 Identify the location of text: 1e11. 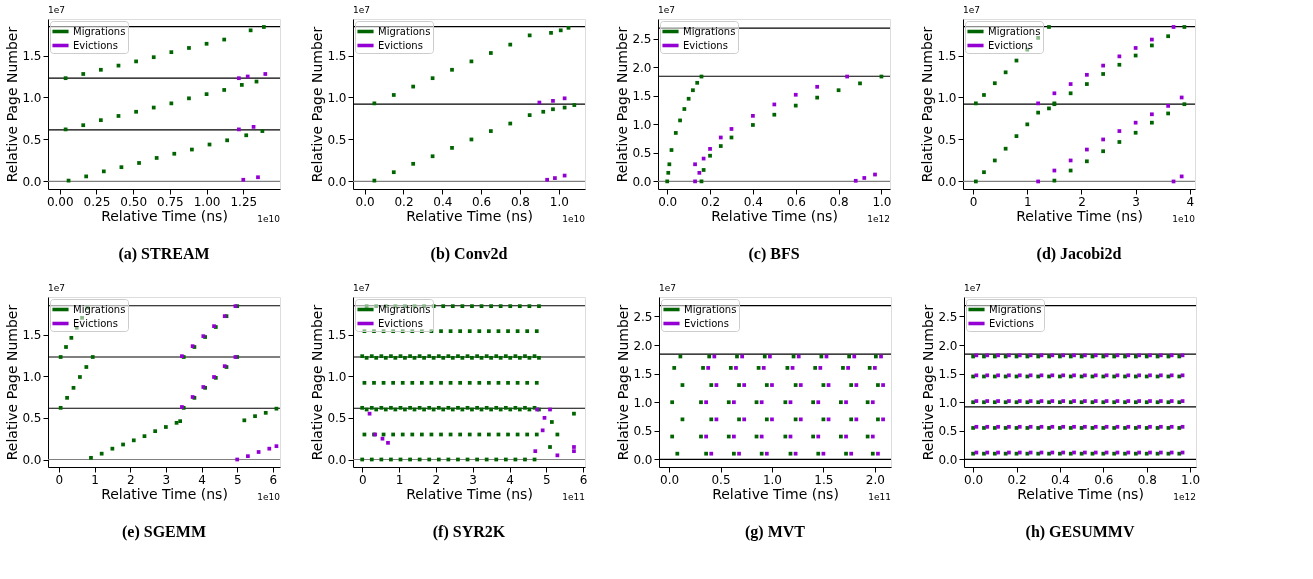
(573, 497).